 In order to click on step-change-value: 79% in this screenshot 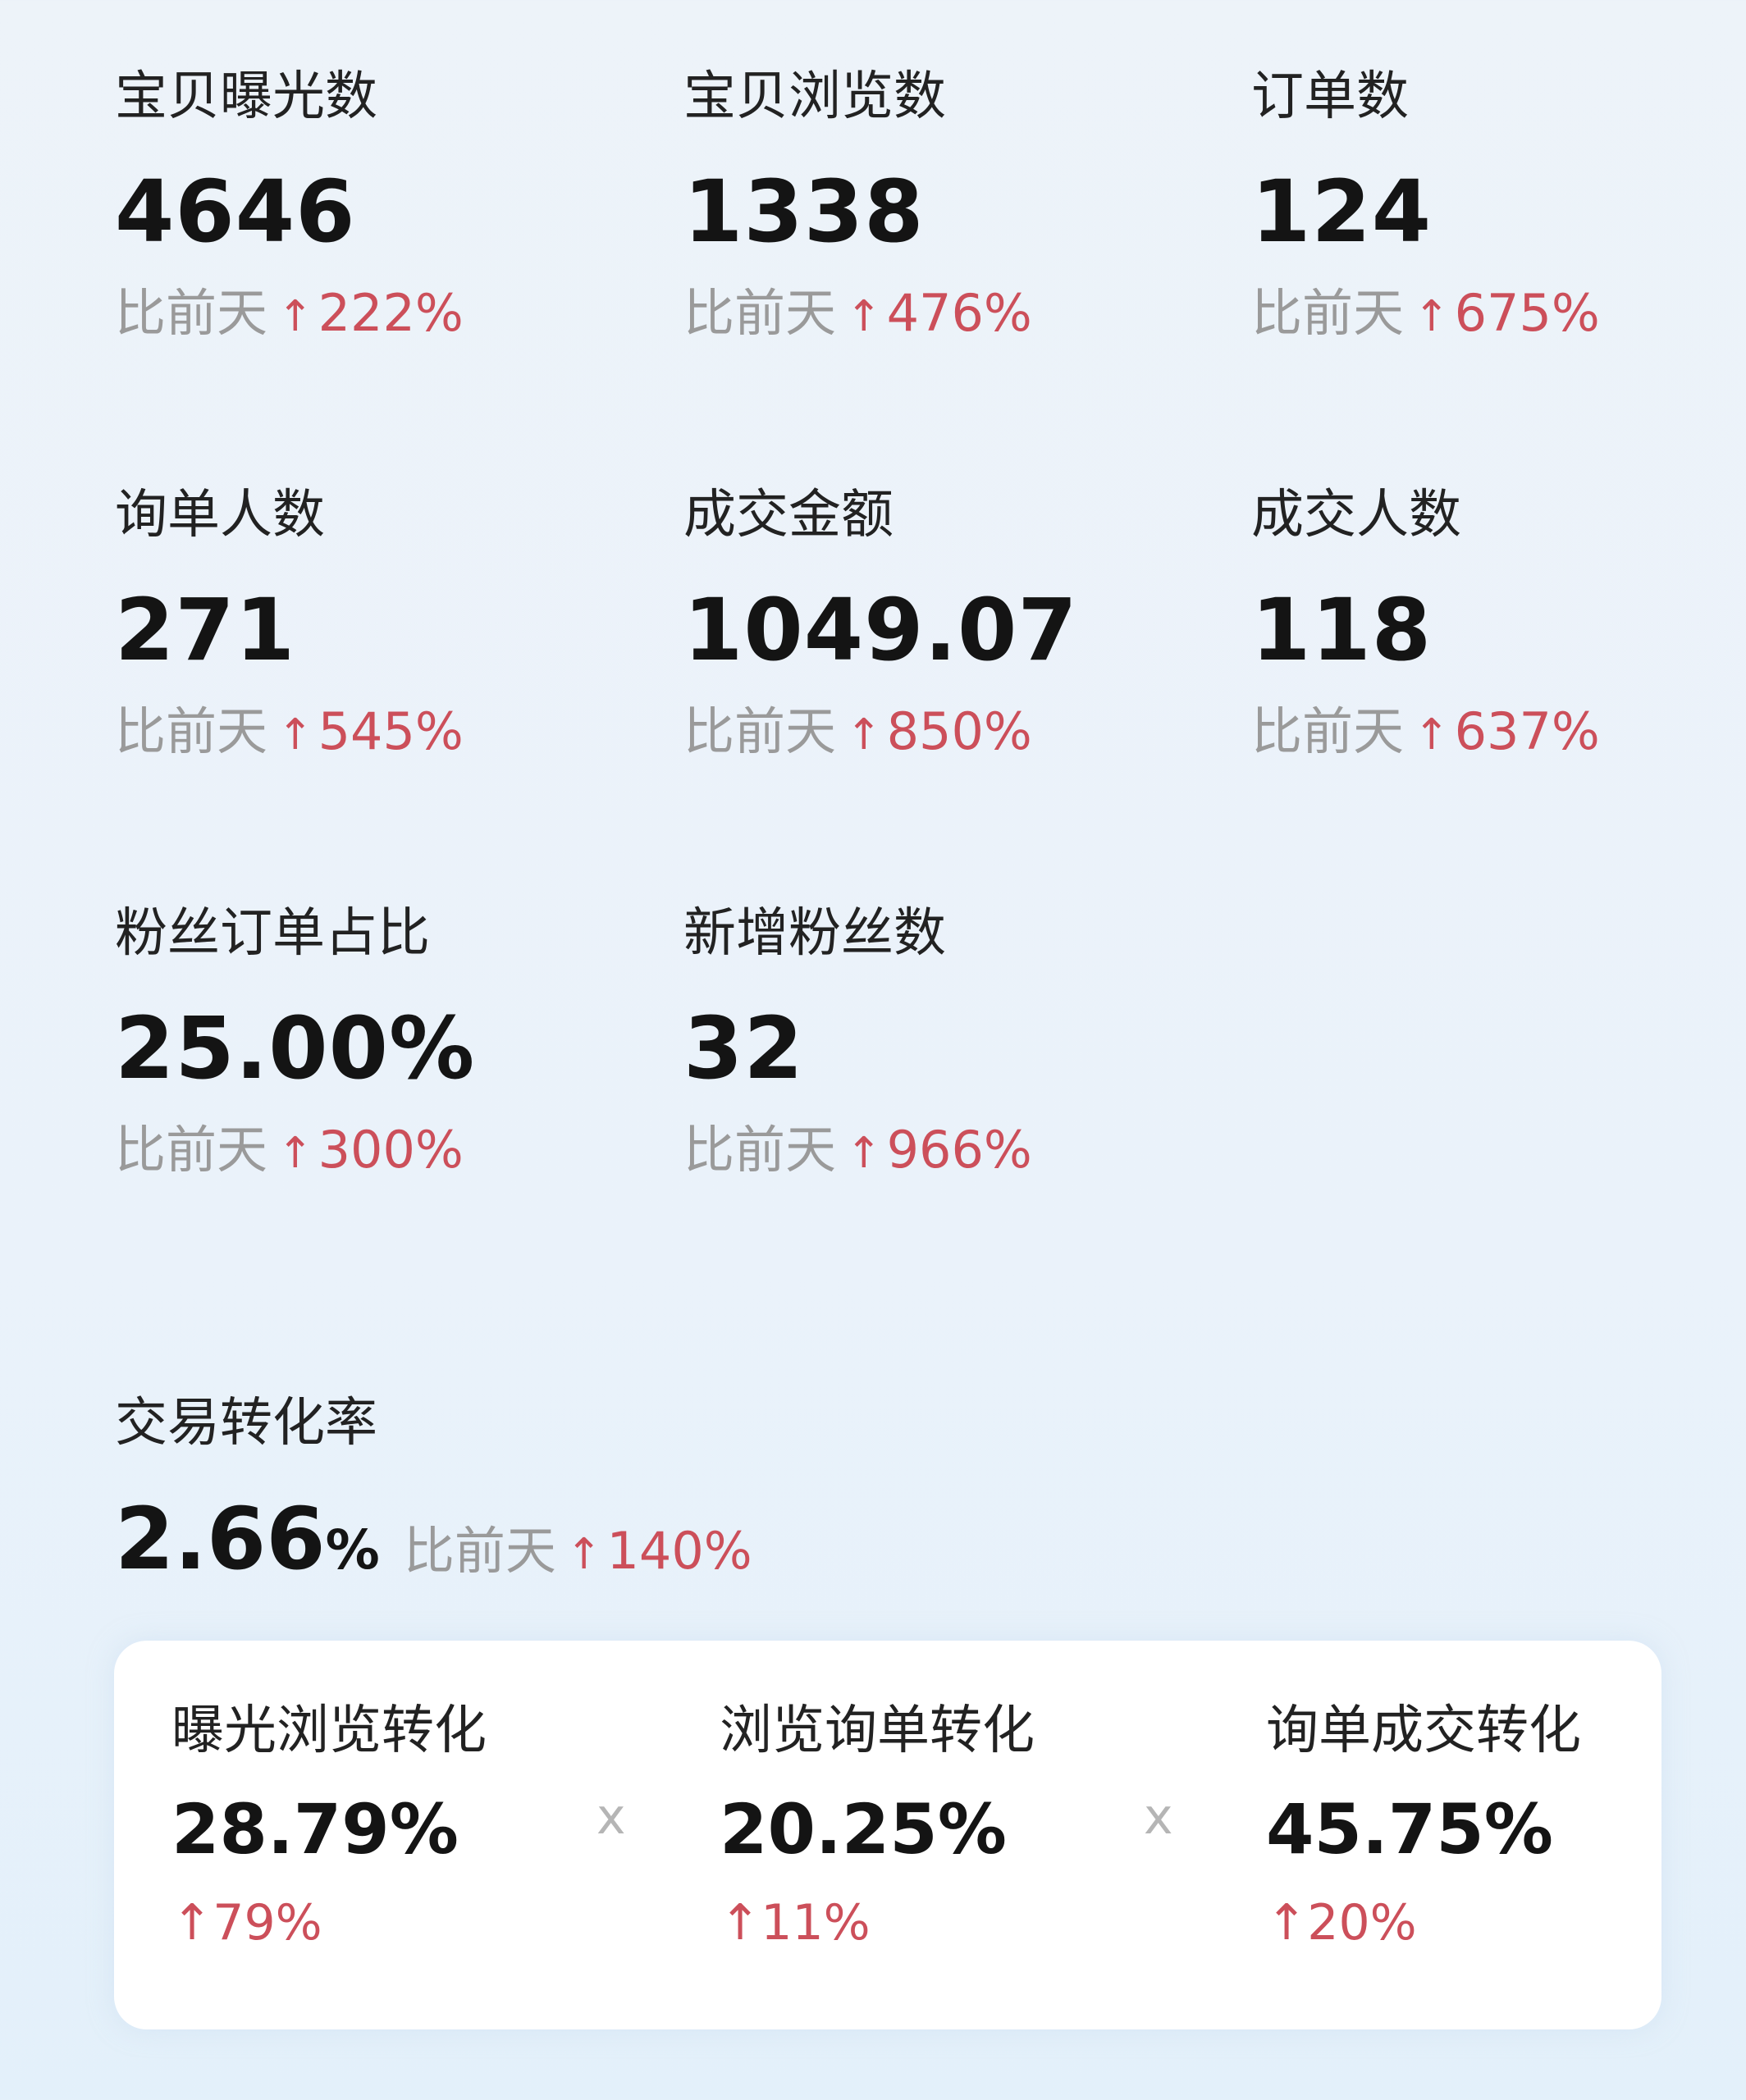, I will do `click(267, 1923)`.